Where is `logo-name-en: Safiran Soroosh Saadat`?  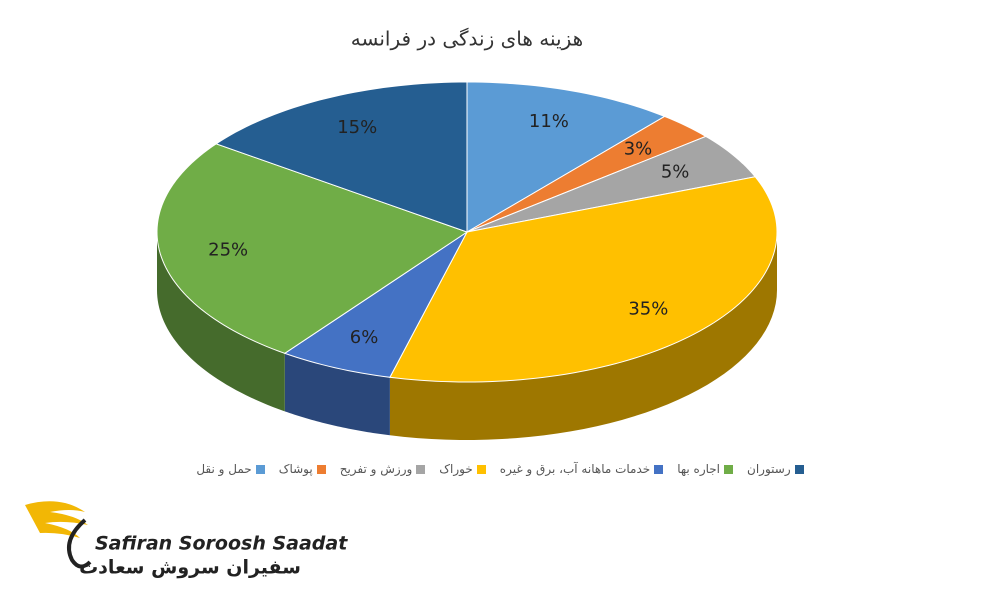
logo-name-en: Safiran Soroosh Saadat is located at coordinates (221, 544).